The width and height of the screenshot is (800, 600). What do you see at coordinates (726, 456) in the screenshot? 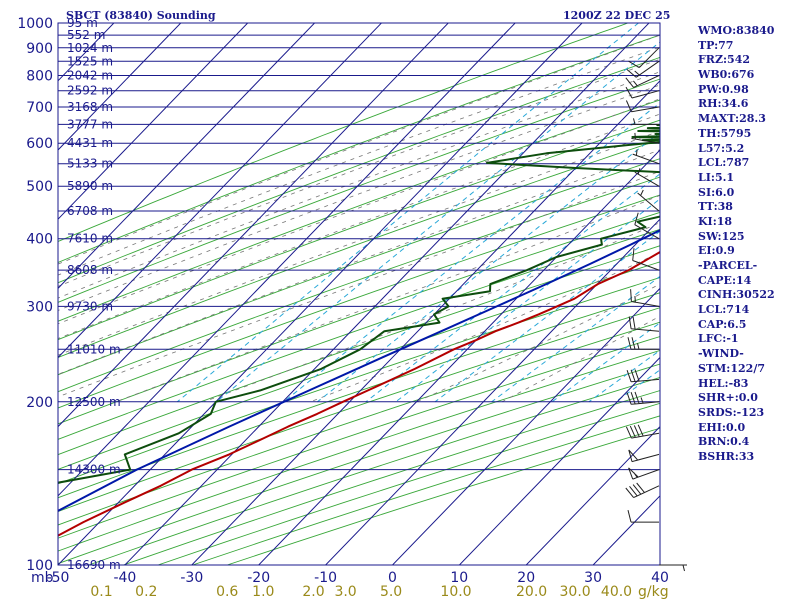
I see `stability-index-item: BSHR:33` at bounding box center [726, 456].